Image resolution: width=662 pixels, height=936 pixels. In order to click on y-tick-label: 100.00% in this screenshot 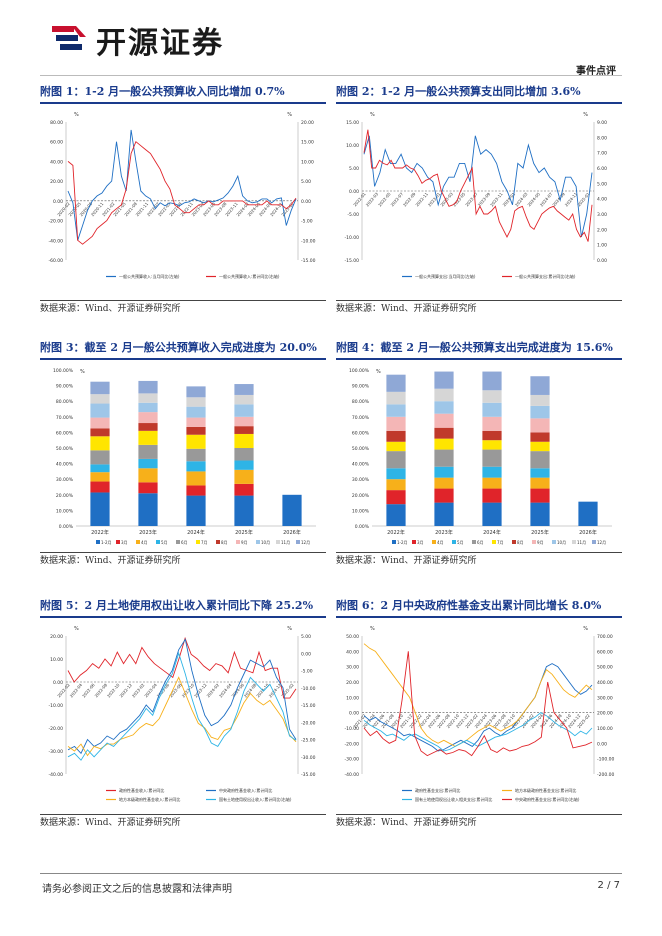, I will do `click(359, 371)`.